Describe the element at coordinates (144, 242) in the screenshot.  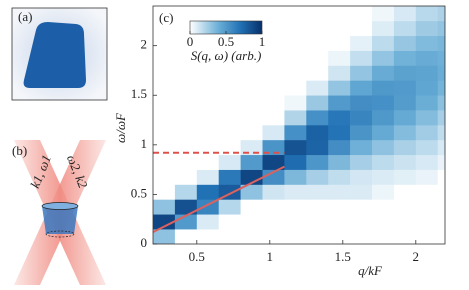
I see `y-tick-label: 0` at that location.